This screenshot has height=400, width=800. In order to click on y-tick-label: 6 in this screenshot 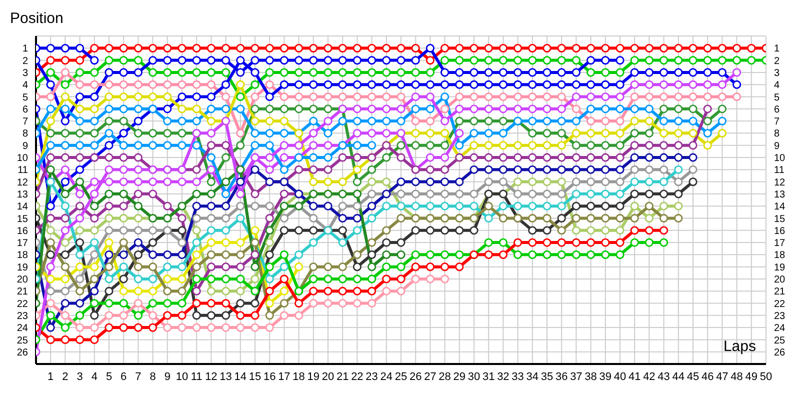, I will do `click(25, 110)`.